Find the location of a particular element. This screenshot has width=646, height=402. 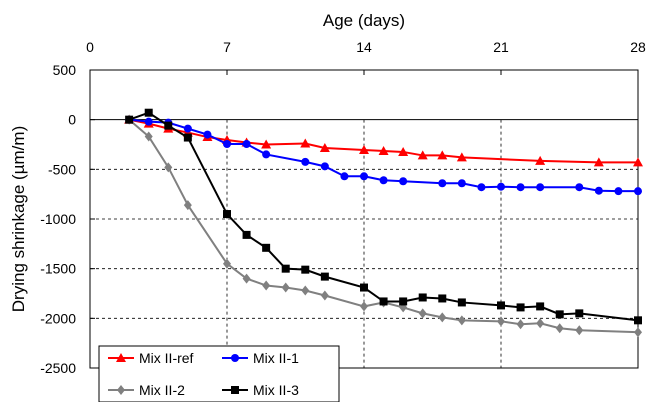

legend-label: Mix II-1 is located at coordinates (276, 358).